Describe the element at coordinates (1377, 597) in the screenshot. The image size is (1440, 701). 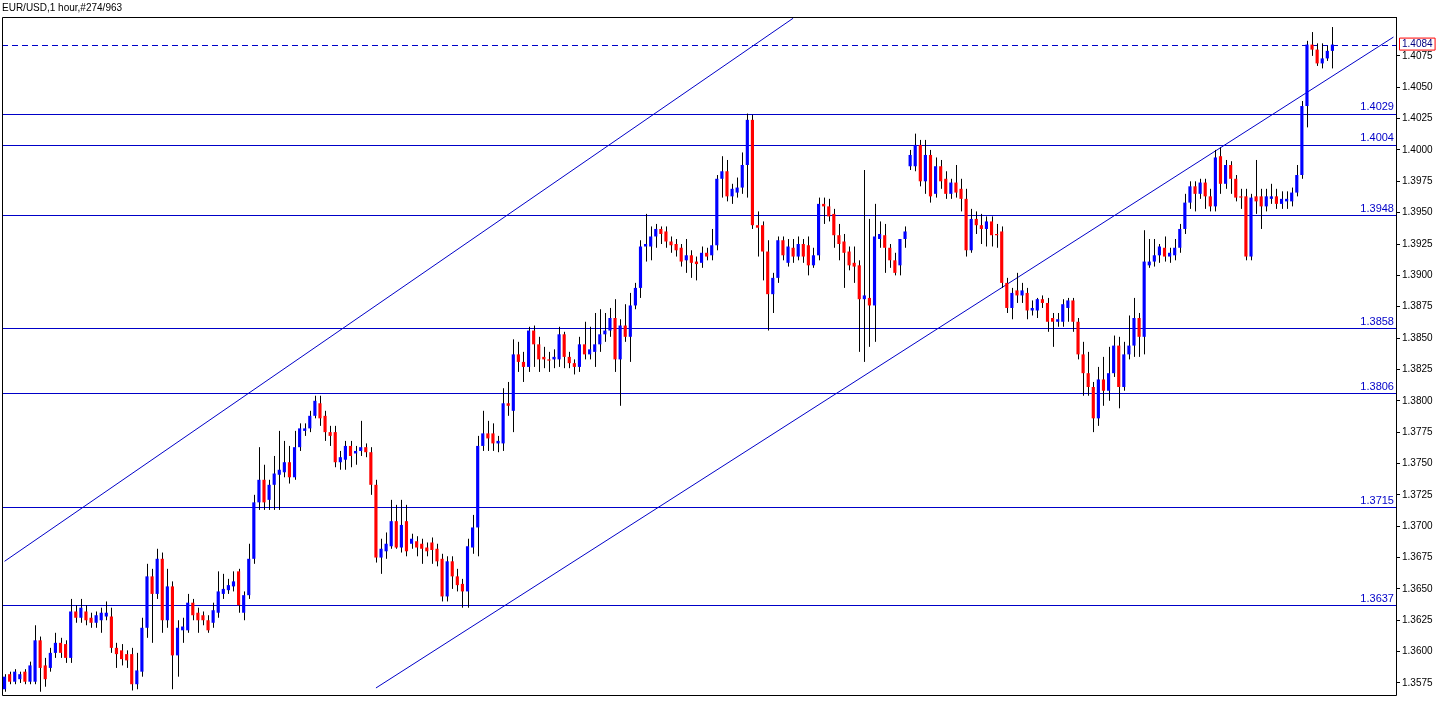
I see `ref-line-label: 1.3637` at that location.